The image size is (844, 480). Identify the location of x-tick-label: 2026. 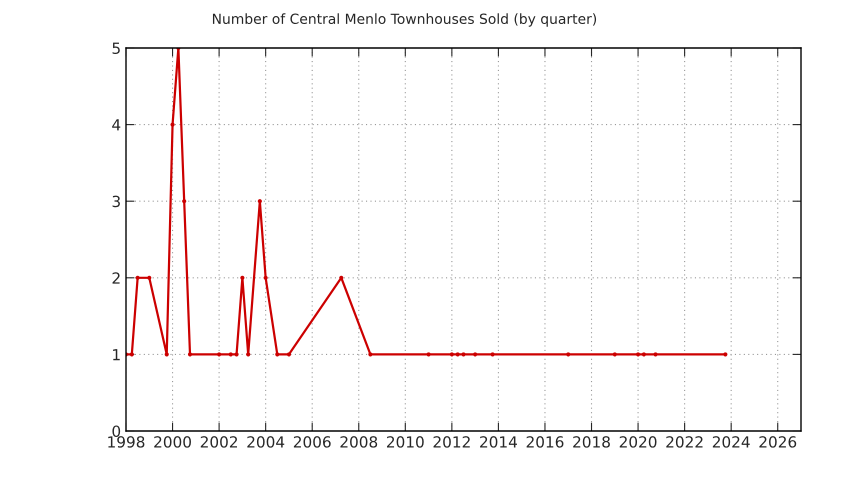
(777, 442).